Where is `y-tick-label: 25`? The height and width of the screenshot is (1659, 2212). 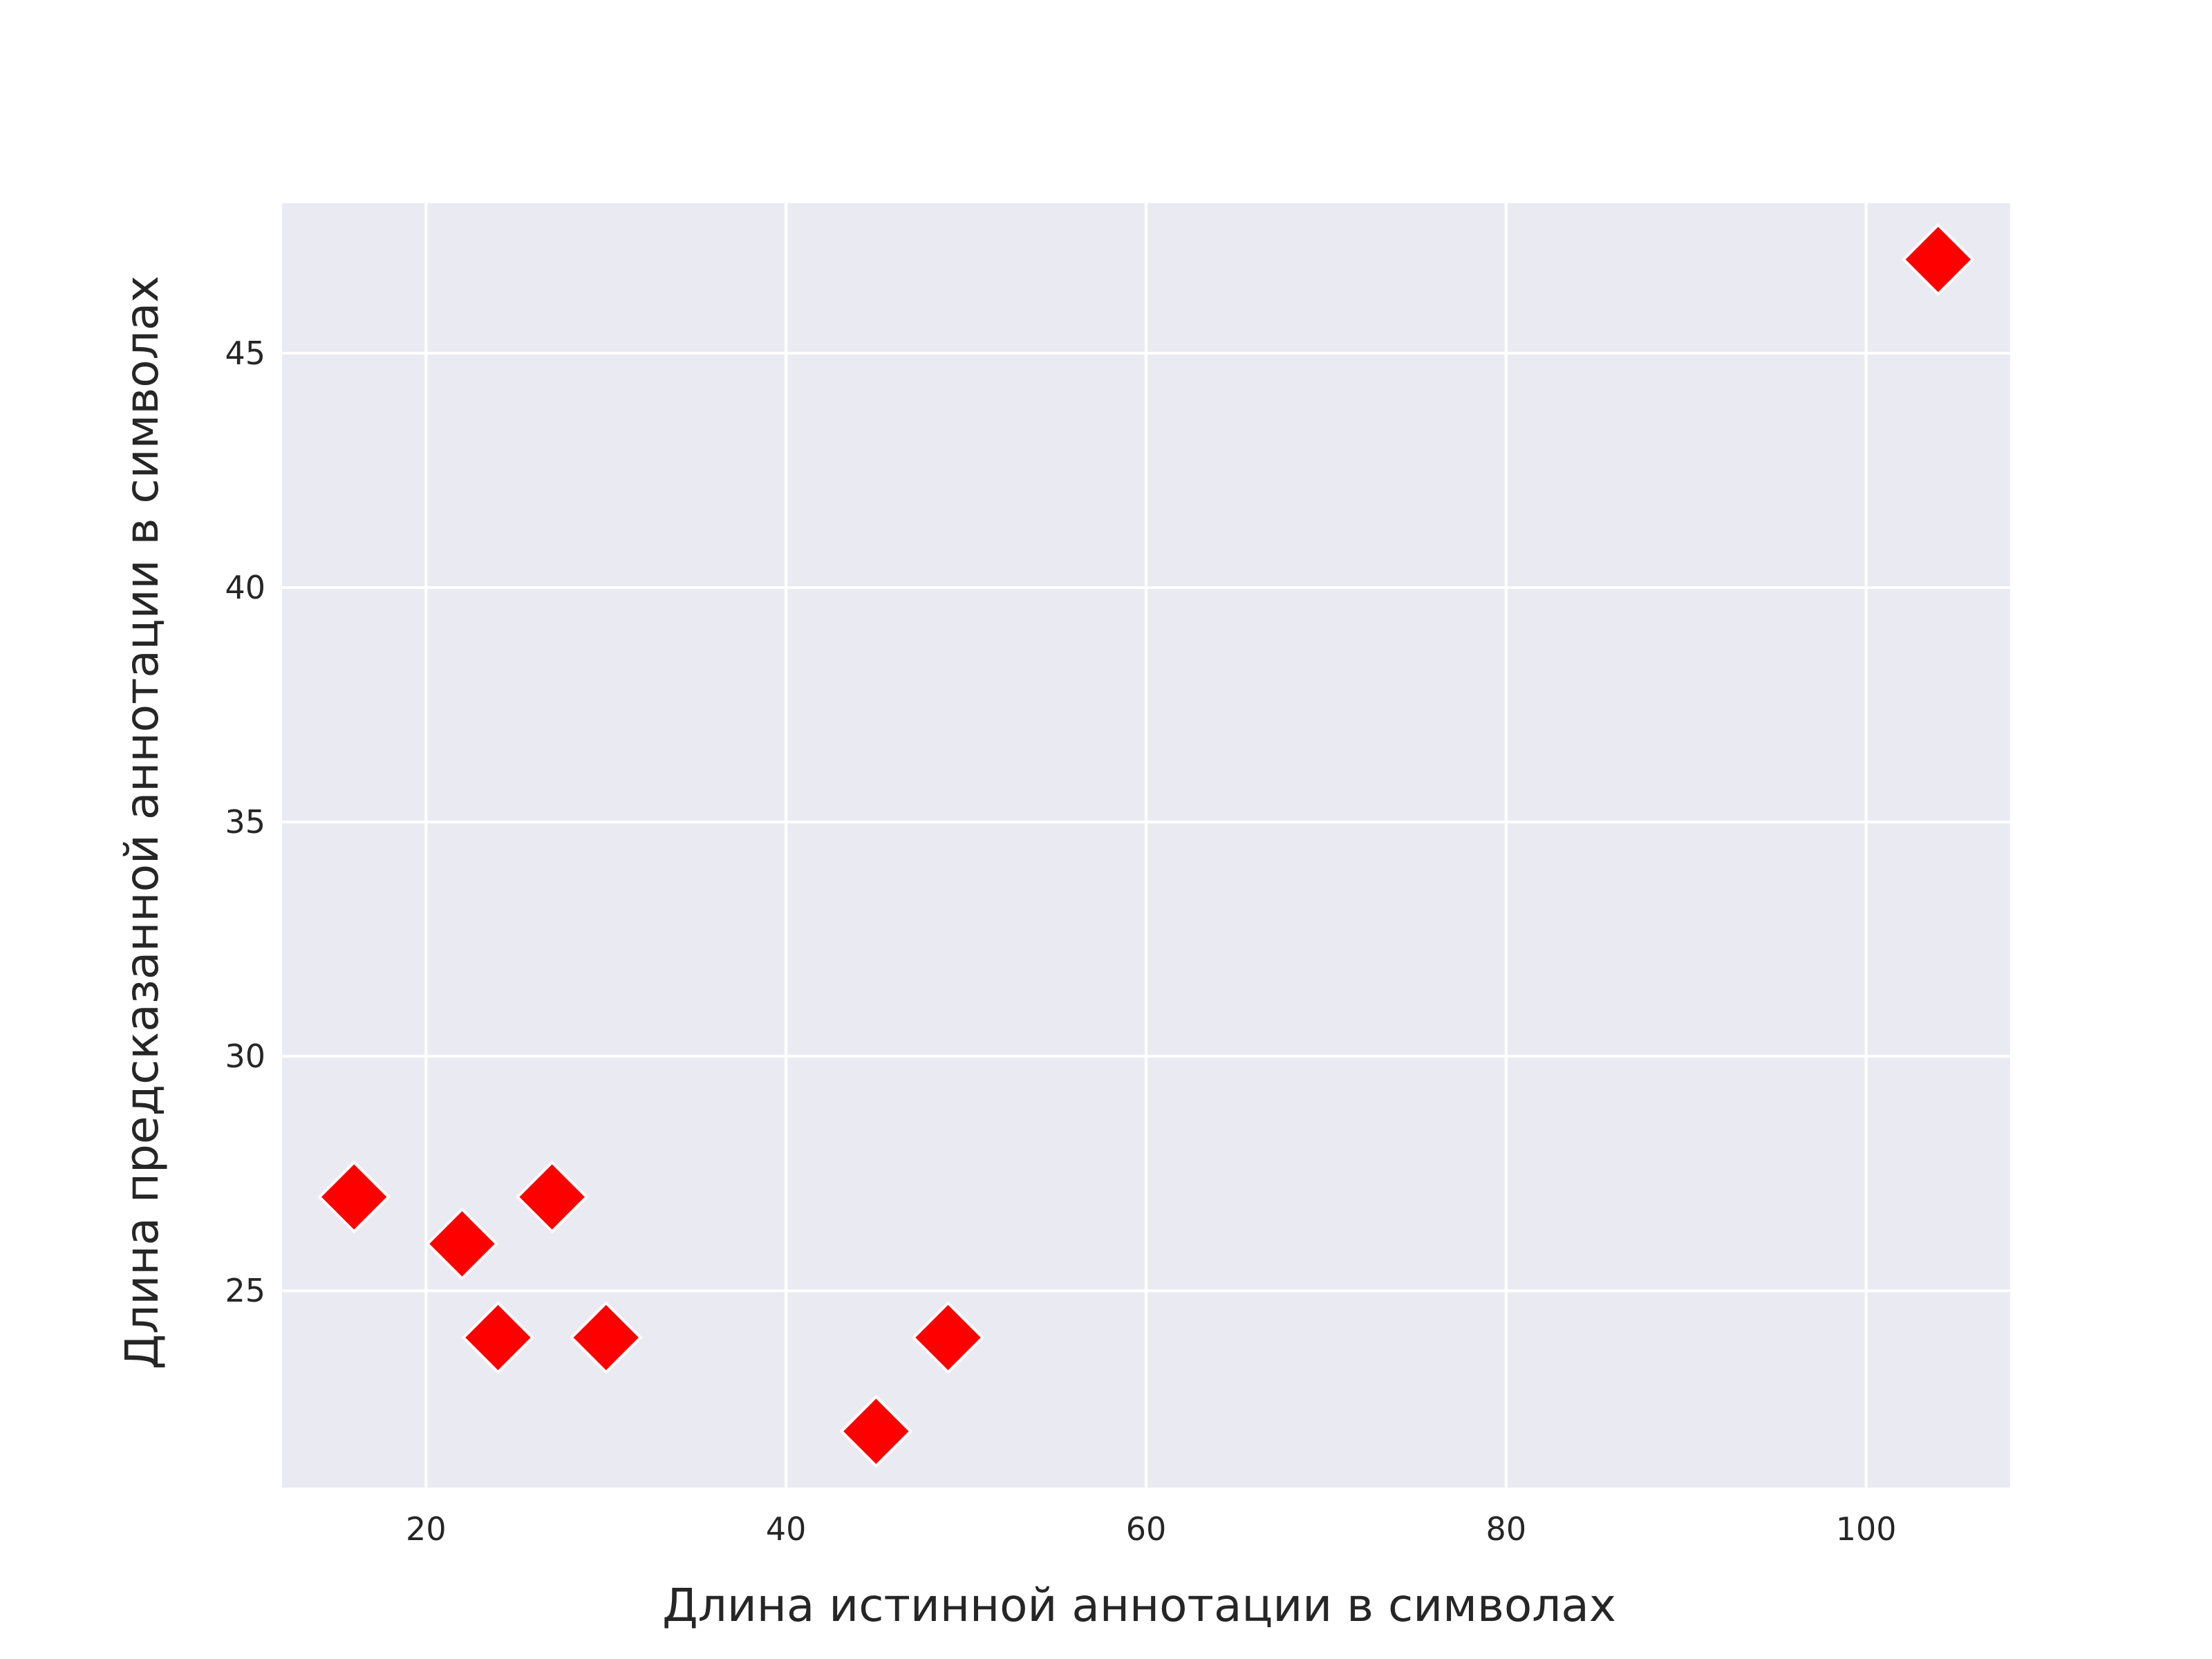 y-tick-label: 25 is located at coordinates (245, 1290).